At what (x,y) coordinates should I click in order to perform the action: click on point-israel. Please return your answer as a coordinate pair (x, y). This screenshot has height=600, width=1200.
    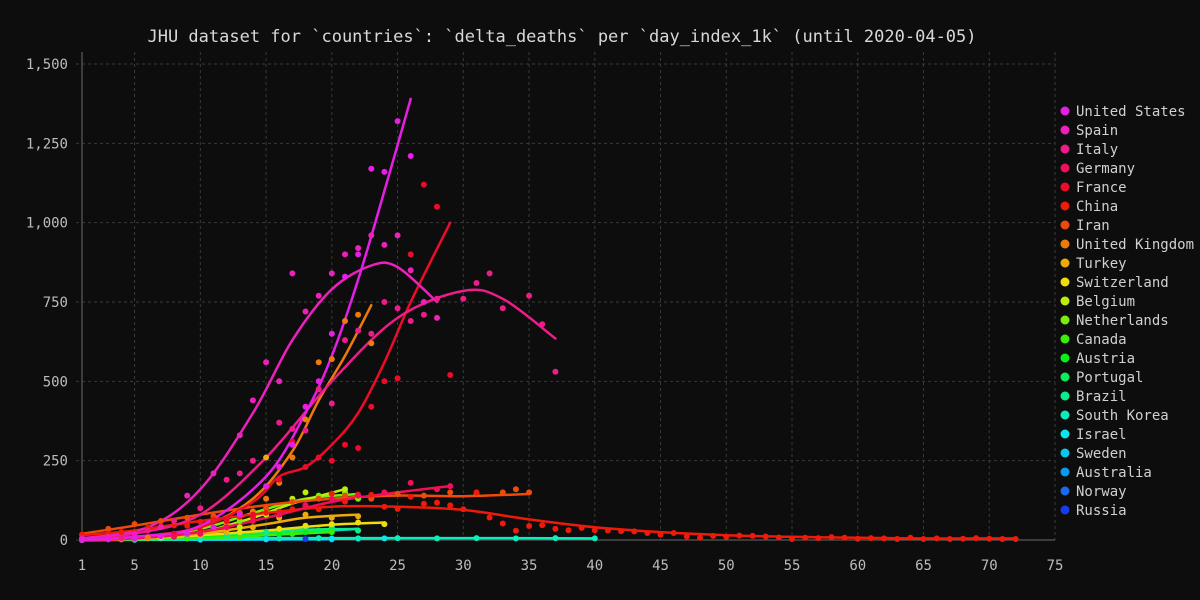
    Looking at the image, I should click on (384, 538).